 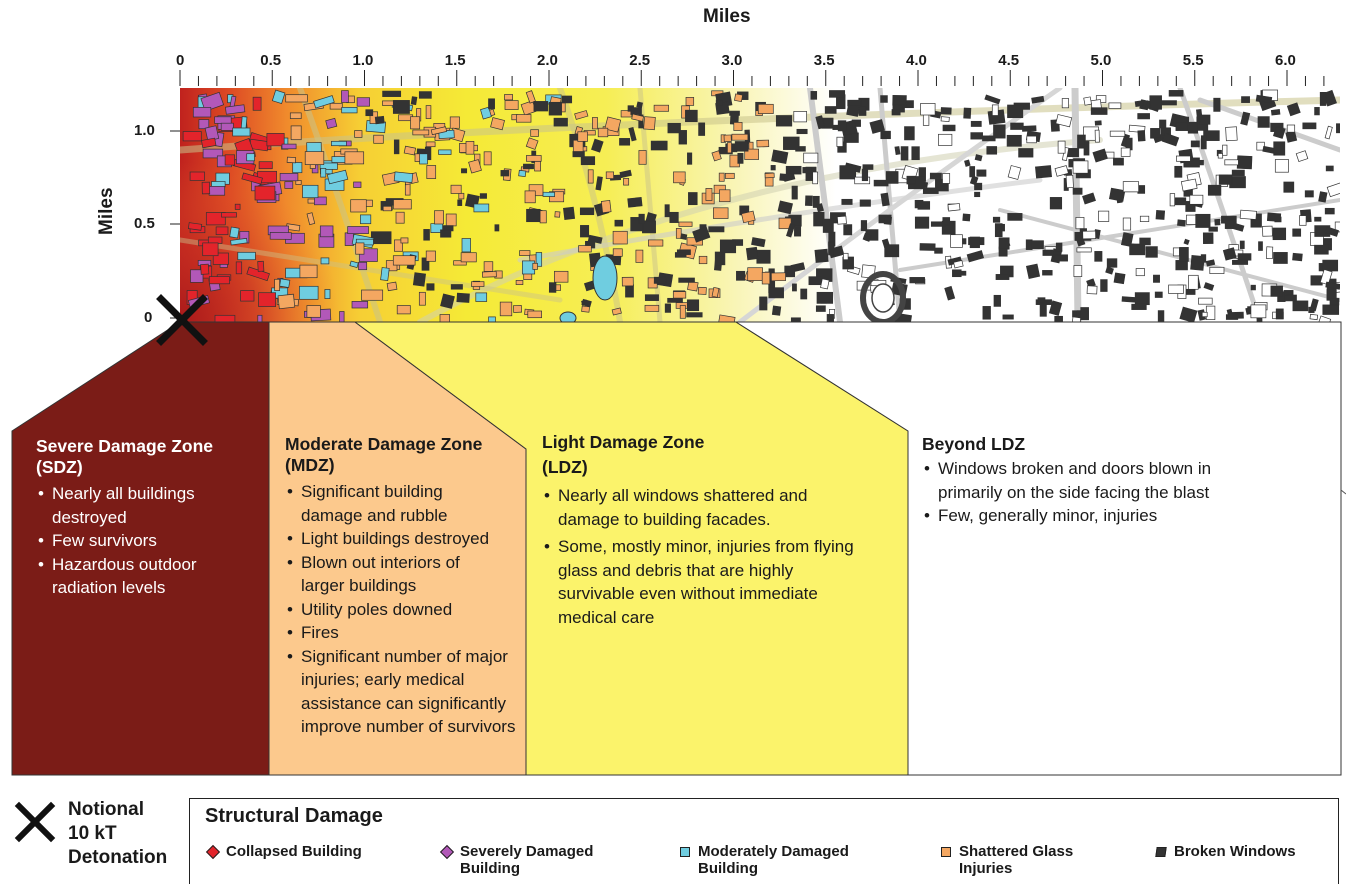 I want to click on x-axis-ticks, so click(x=752, y=78).